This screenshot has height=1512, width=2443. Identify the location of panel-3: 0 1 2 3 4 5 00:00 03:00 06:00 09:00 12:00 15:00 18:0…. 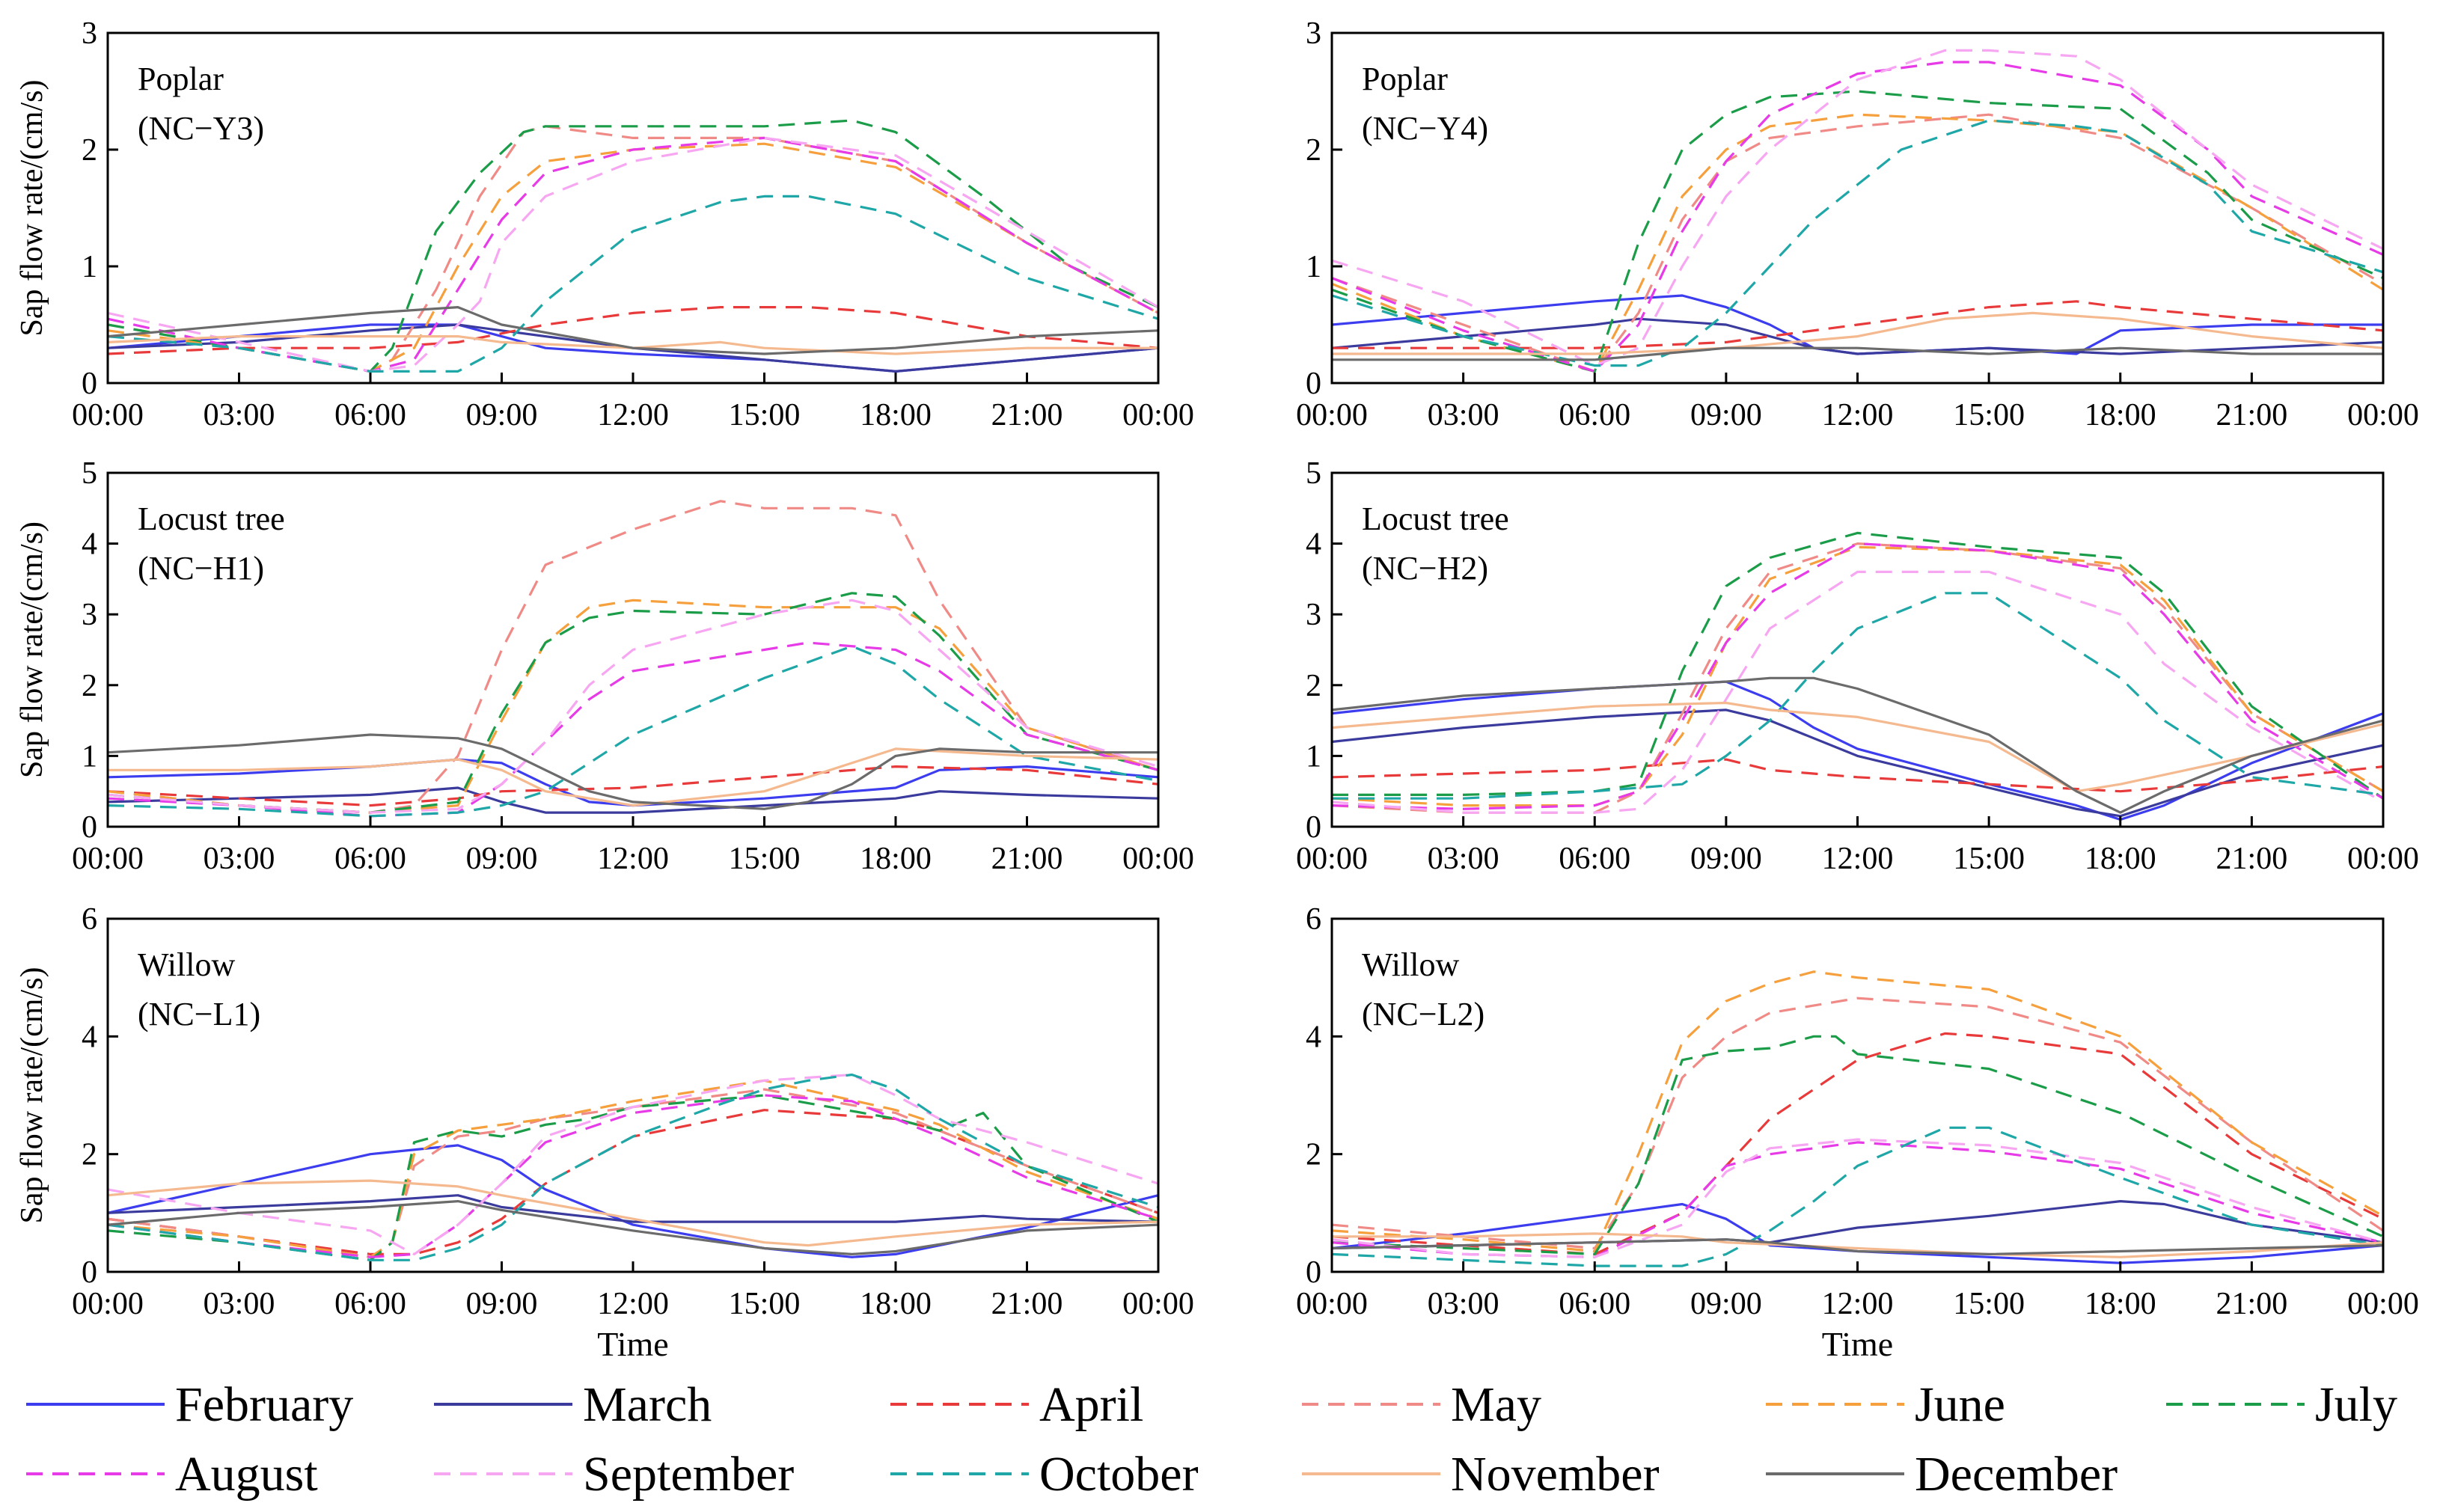
(604, 666).